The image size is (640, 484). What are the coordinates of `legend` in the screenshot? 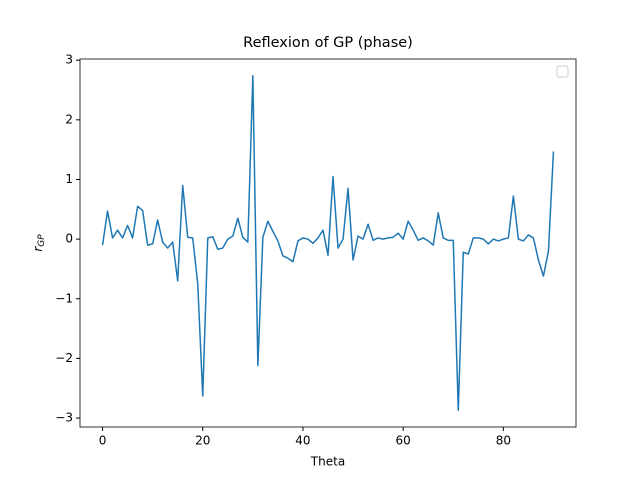 It's located at (562, 71).